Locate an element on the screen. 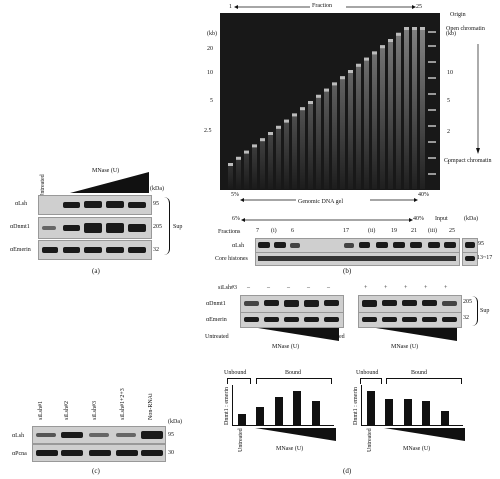 This screenshot has height=479, width=500. y-axis-right is located at coordinates (361, 405).